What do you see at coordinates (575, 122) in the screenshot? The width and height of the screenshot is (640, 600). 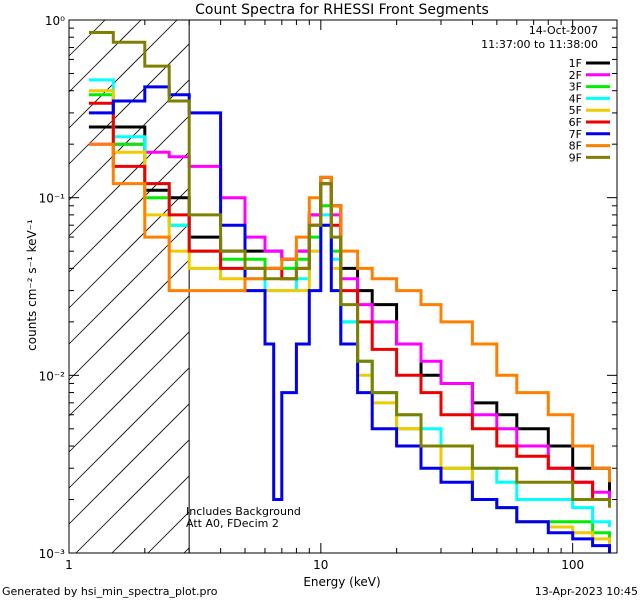 I see `legend-label-6F: 6F` at bounding box center [575, 122].